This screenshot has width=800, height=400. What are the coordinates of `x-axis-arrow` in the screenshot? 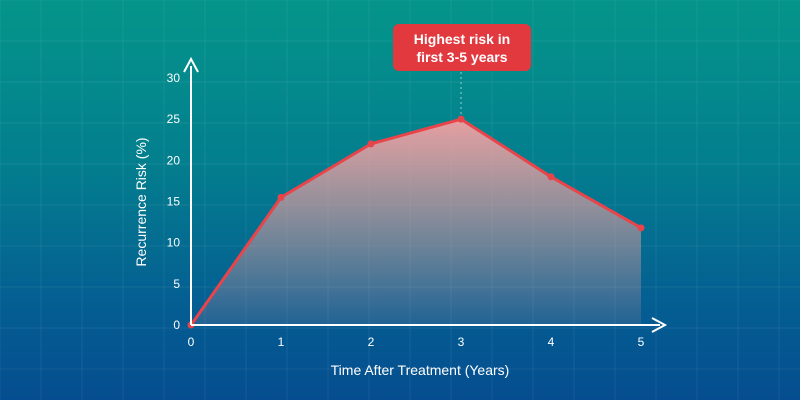 It's located at (659, 325).